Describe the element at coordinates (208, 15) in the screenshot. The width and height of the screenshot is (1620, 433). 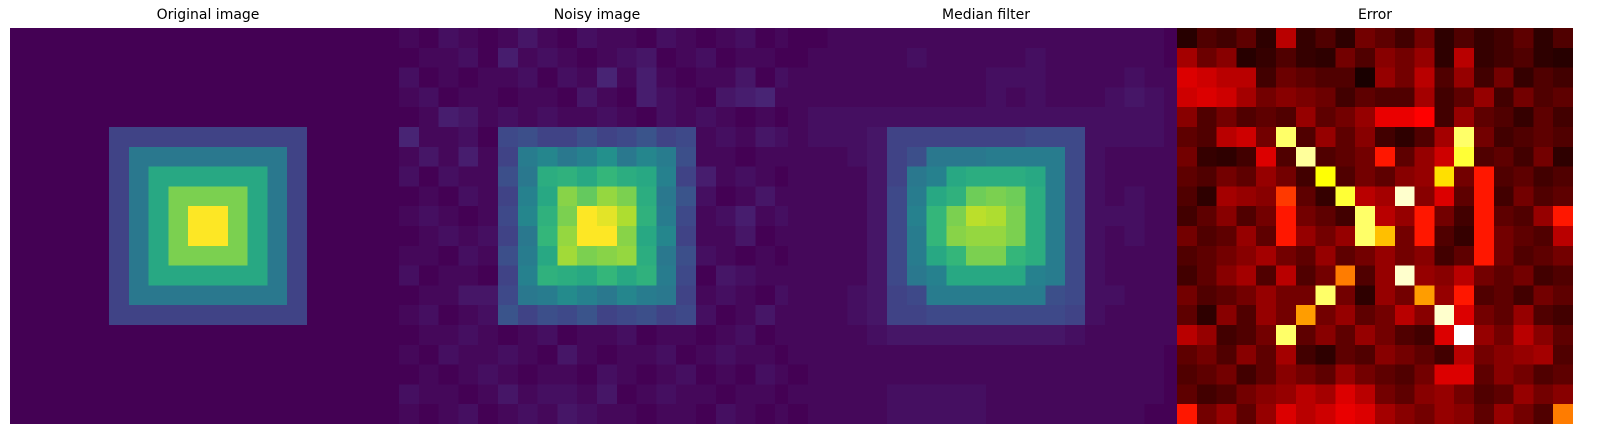
I see `chart-title: Original image` at that location.